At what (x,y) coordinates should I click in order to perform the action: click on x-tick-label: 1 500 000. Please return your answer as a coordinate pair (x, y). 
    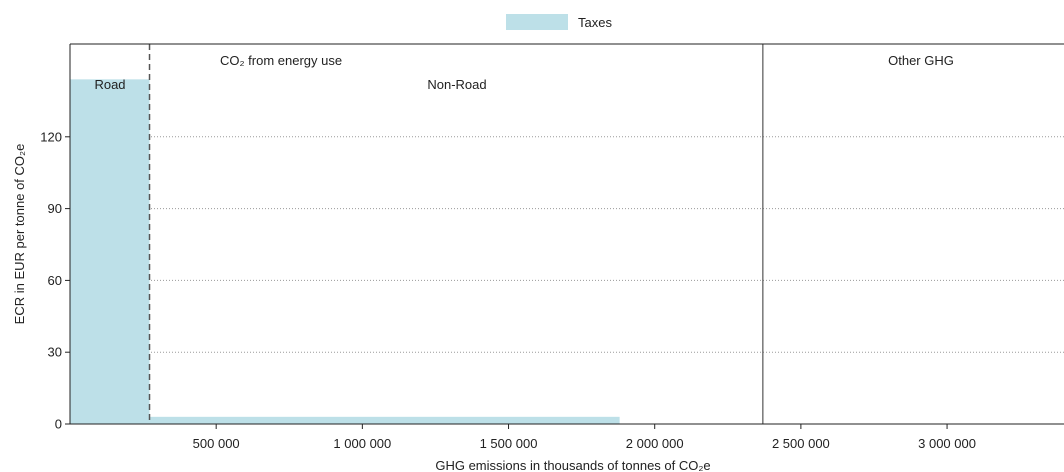
    Looking at the image, I should click on (509, 443).